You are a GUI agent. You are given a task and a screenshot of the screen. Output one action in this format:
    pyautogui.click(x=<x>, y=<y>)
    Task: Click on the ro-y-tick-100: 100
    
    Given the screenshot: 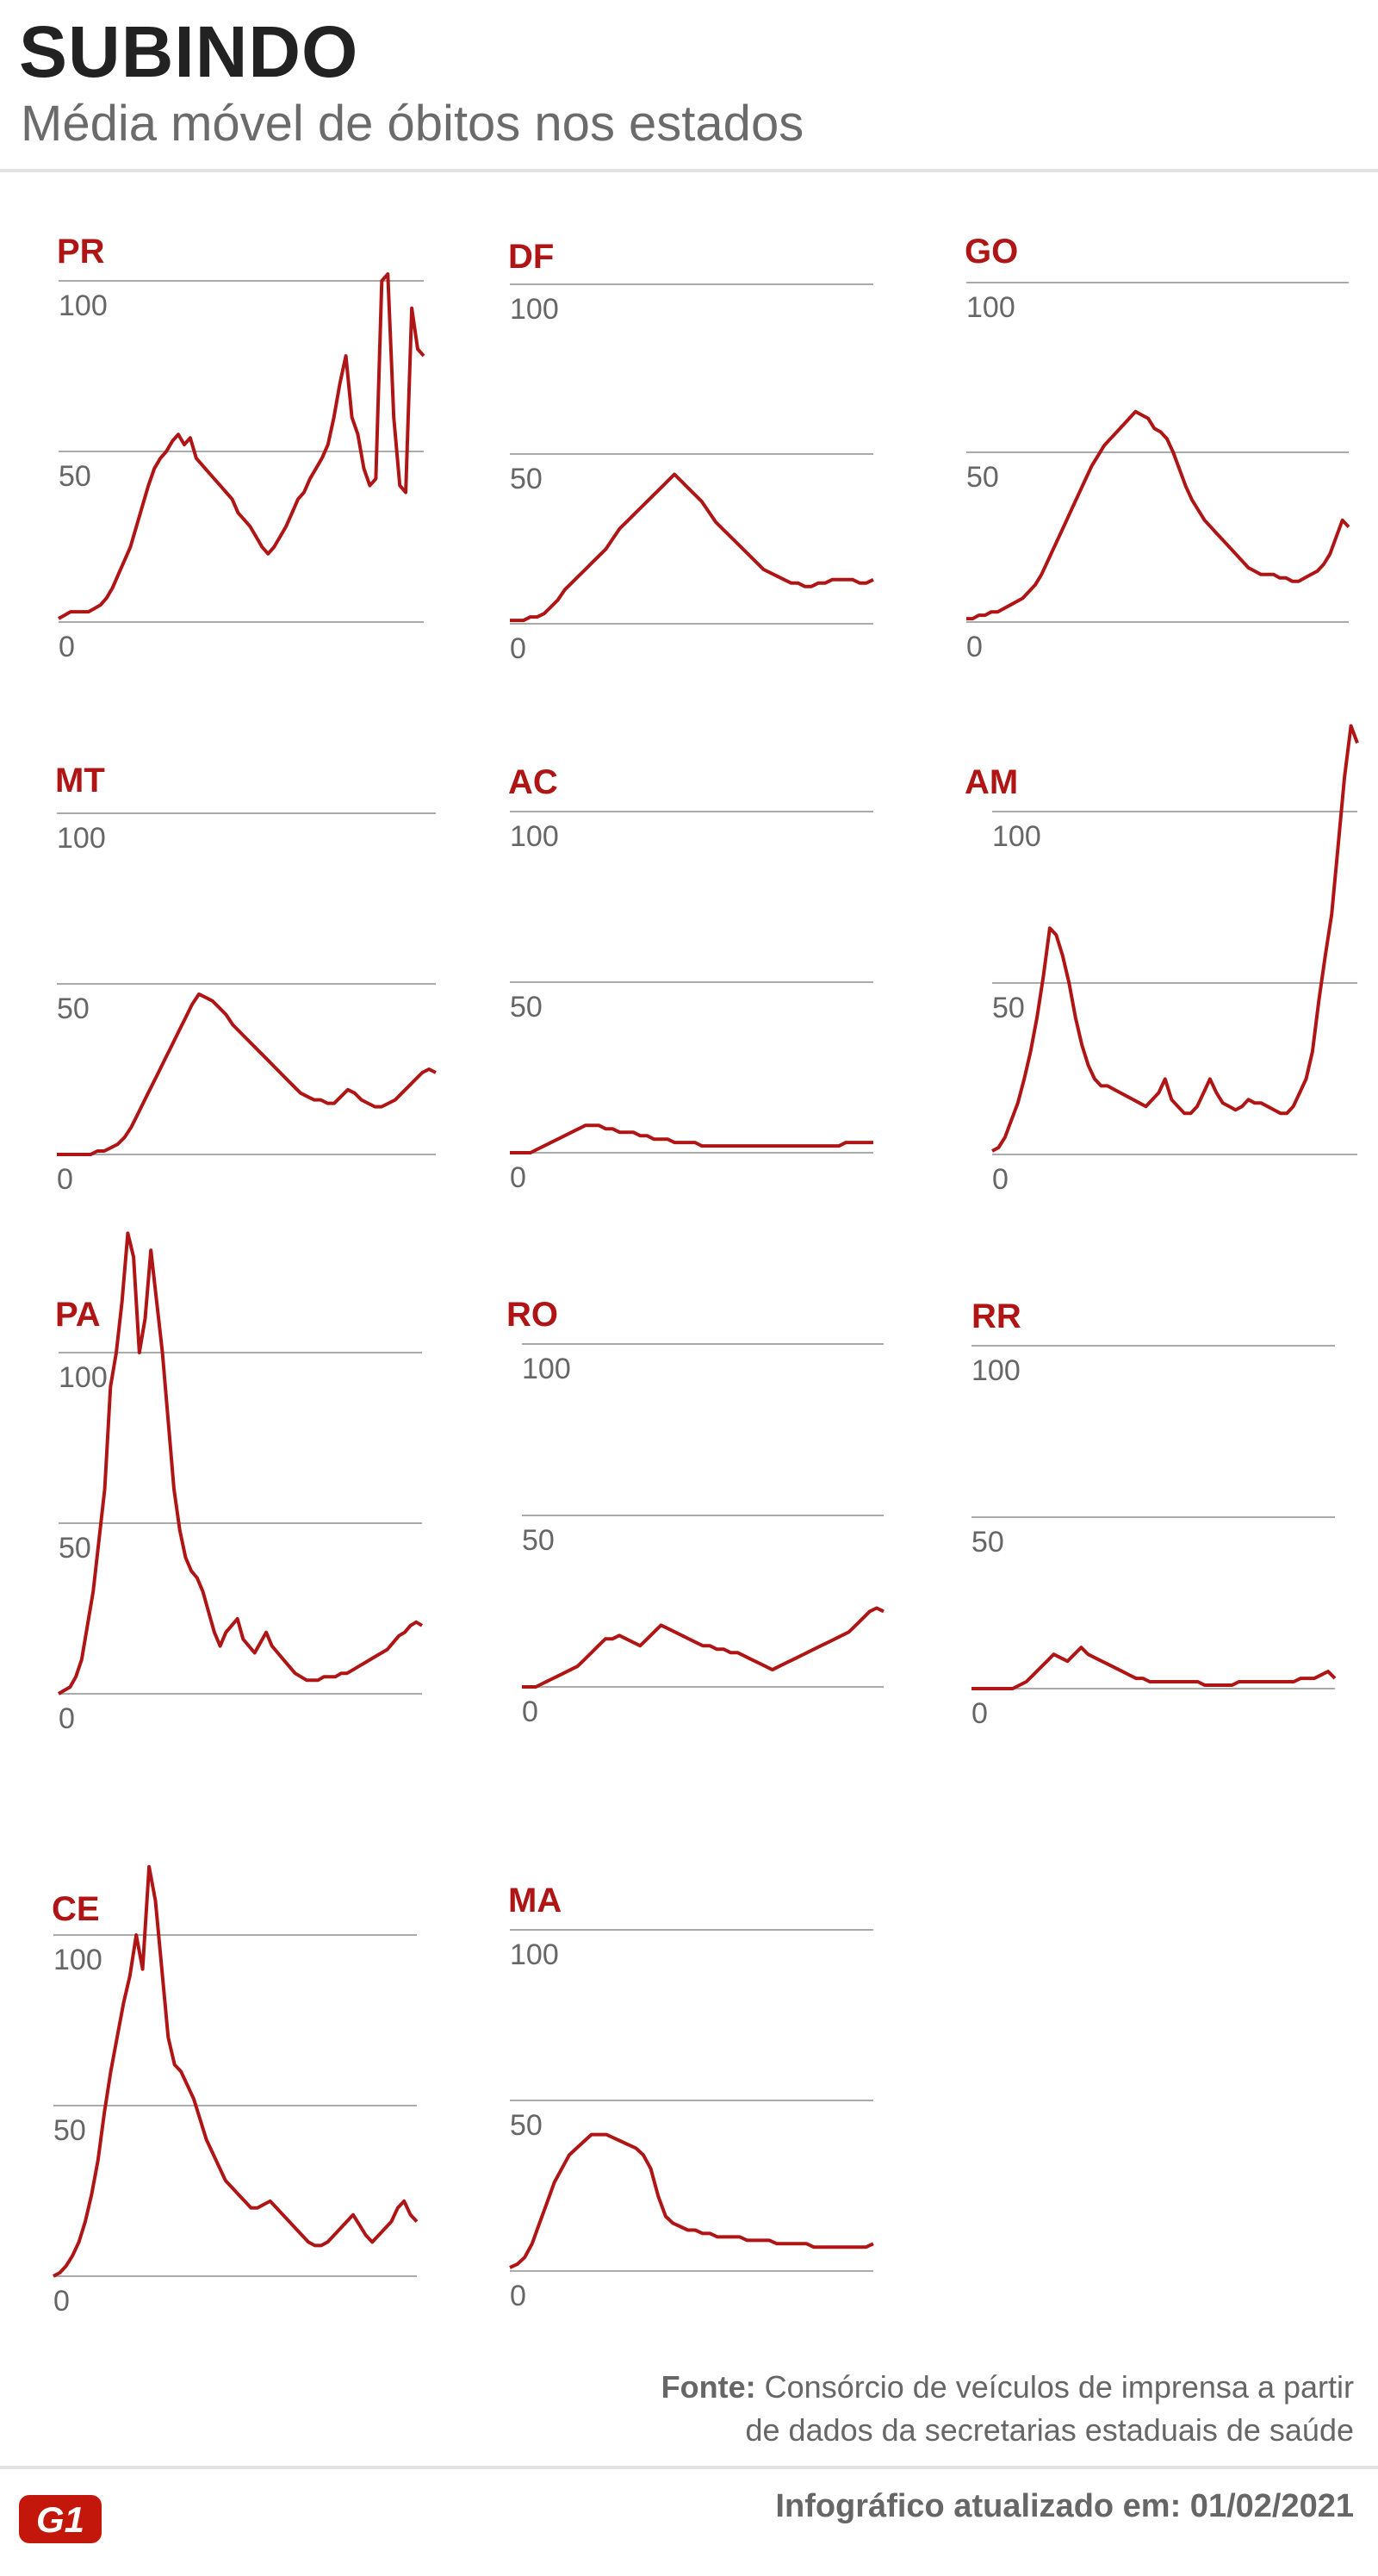 What is the action you would take?
    pyautogui.click(x=546, y=1369)
    